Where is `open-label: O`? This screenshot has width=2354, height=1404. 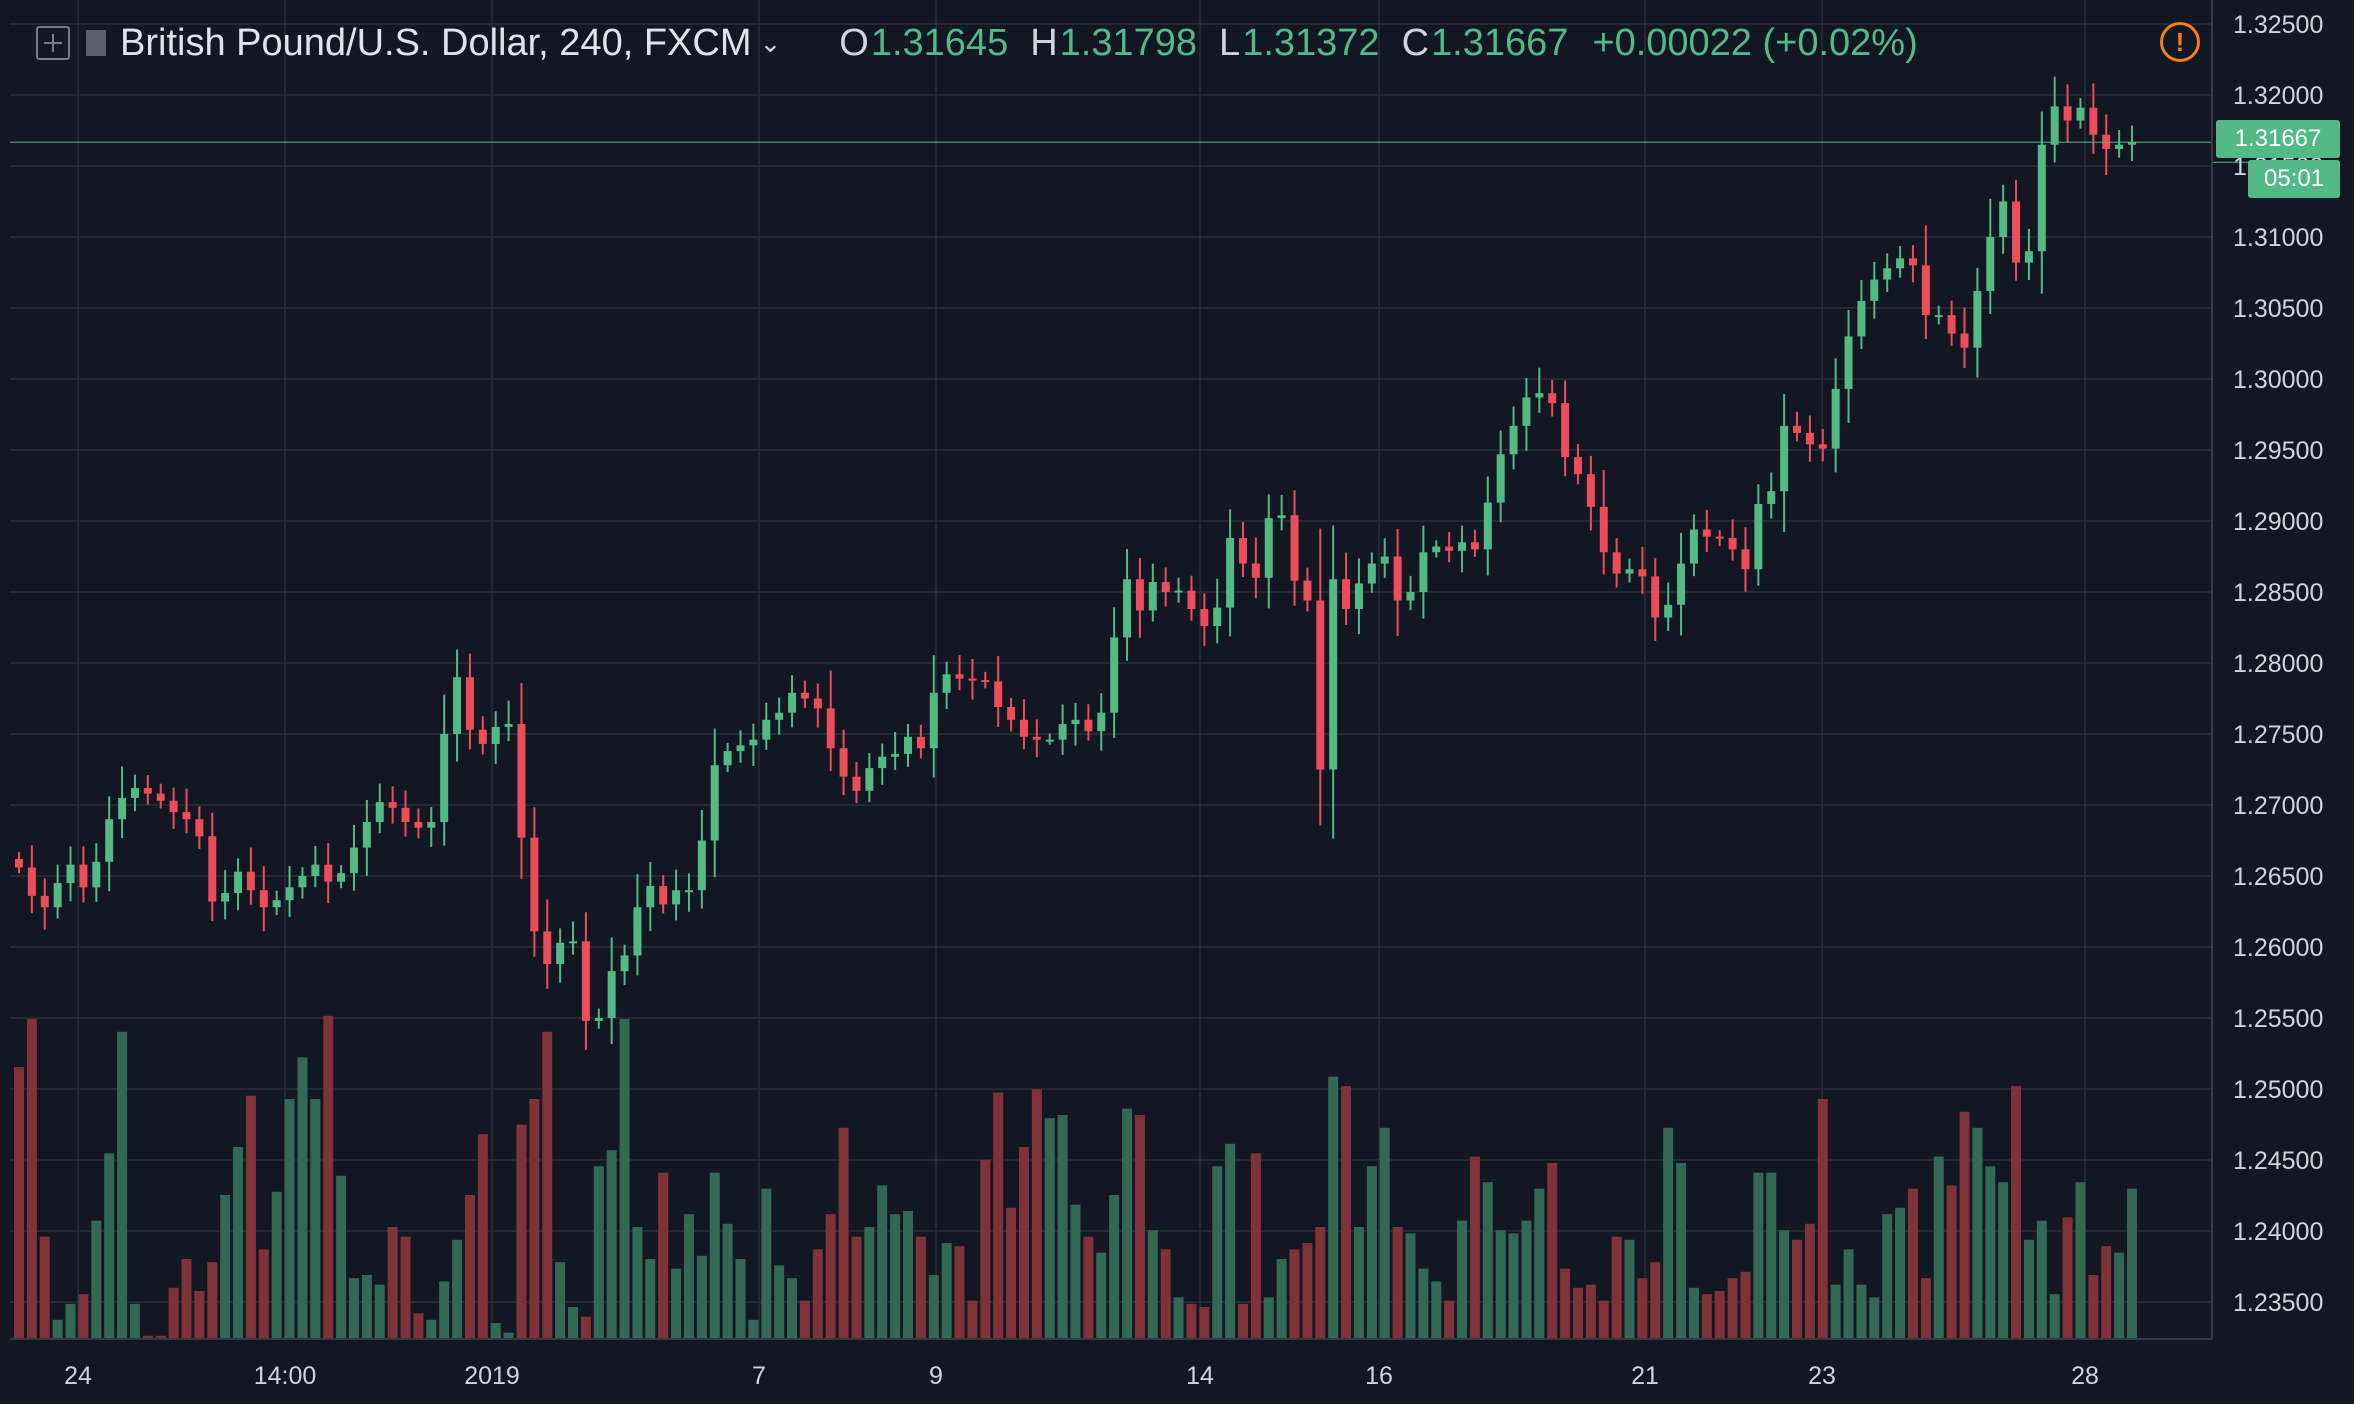
open-label: O is located at coordinates (854, 42).